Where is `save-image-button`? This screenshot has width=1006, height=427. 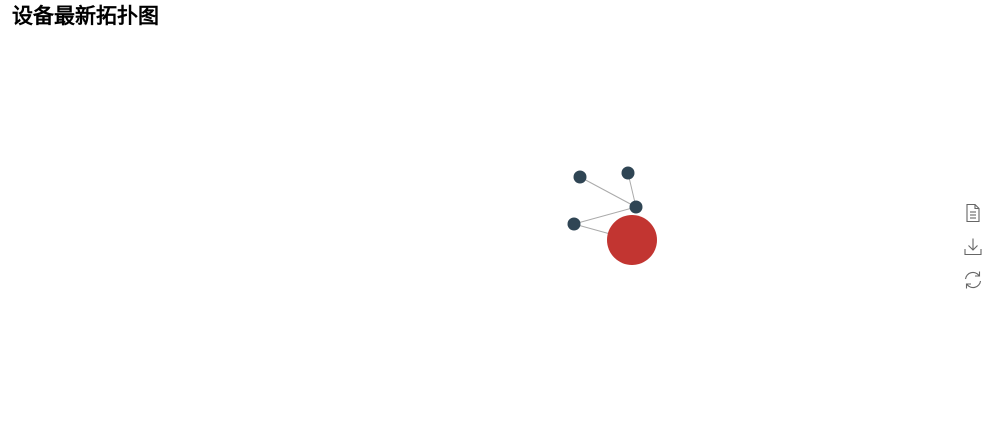 save-image-button is located at coordinates (973, 247).